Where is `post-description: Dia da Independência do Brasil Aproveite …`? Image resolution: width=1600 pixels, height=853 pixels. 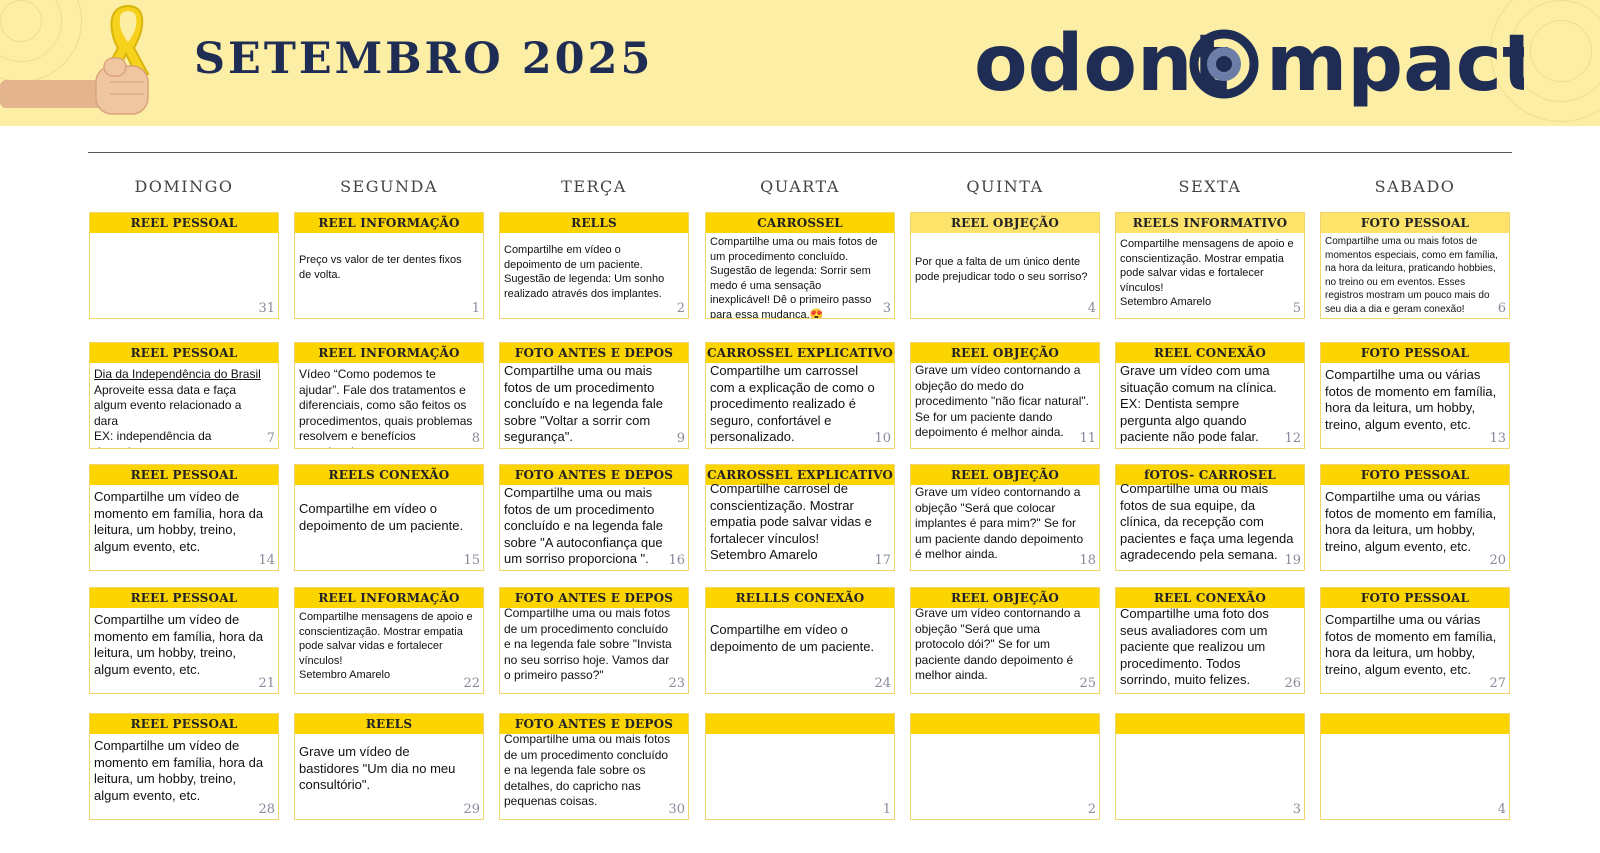
post-description: Dia da Independência do Brasil Aproveite … is located at coordinates (181, 408).